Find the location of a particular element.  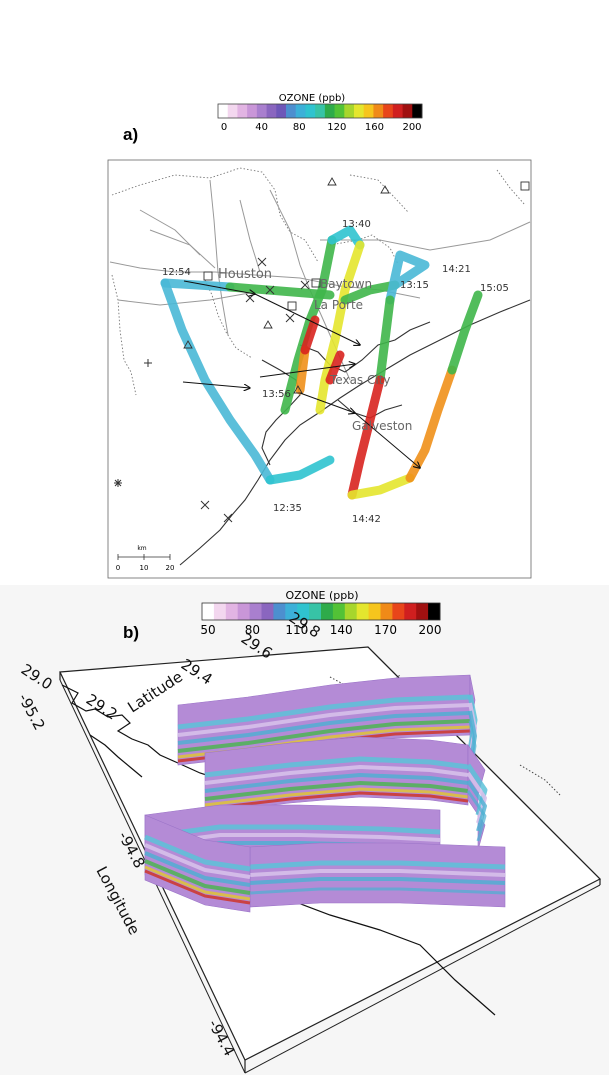

panel-a-label: a) is located at coordinates (131, 134).